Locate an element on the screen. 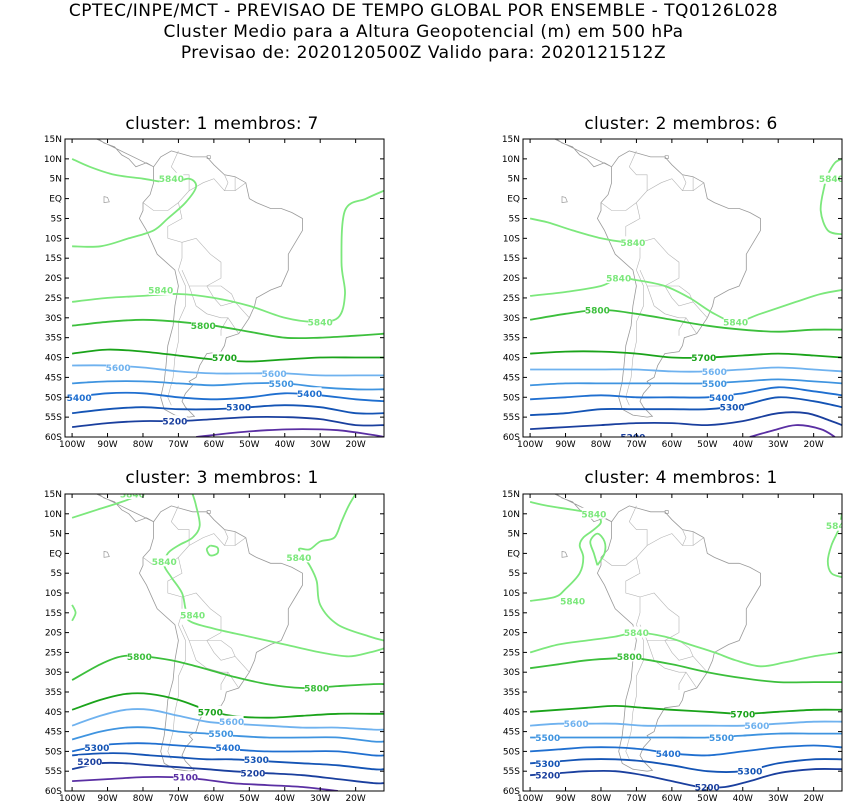 The image size is (847, 803). lon-label: 30W is located at coordinates (320, 798).